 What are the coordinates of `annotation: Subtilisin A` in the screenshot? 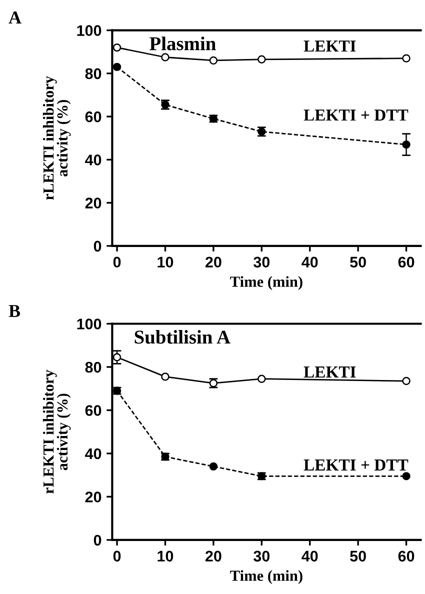 It's located at (182, 337).